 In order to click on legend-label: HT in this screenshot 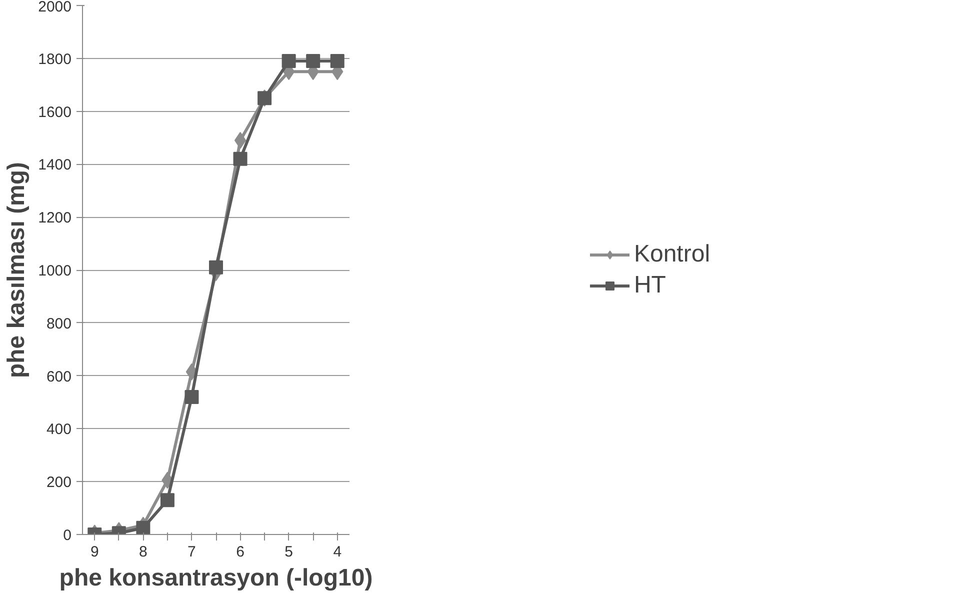, I will do `click(650, 285)`.